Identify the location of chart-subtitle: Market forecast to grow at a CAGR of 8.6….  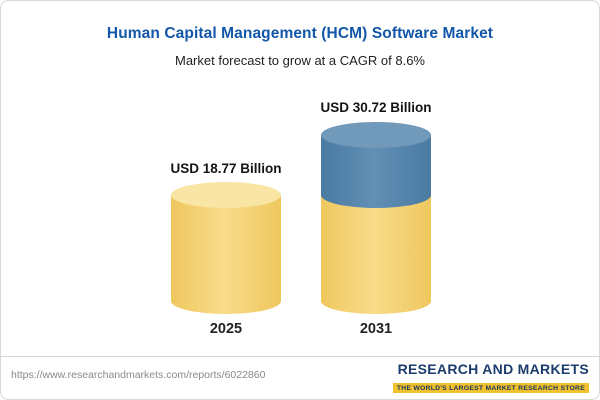
(300, 60).